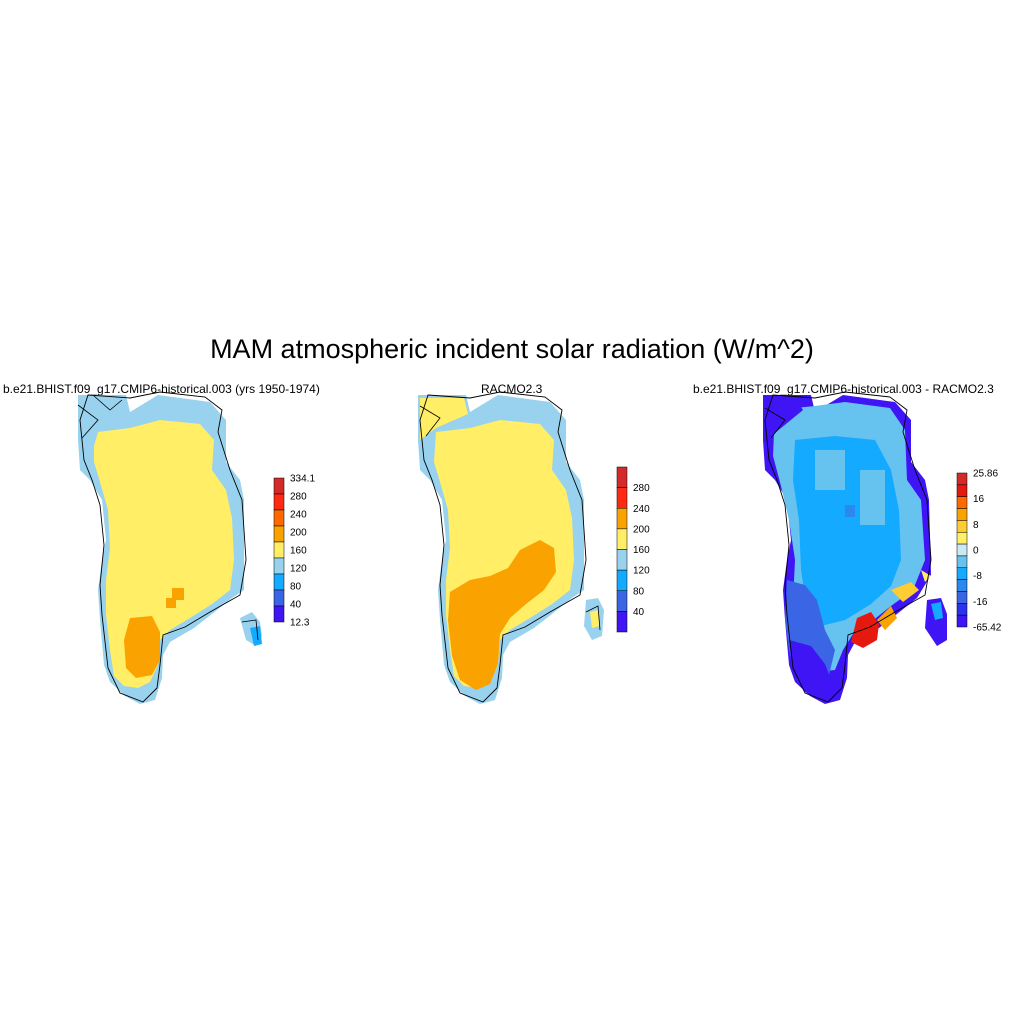 The height and width of the screenshot is (1024, 1024). I want to click on colorbar-label: 12.3, so click(300, 623).